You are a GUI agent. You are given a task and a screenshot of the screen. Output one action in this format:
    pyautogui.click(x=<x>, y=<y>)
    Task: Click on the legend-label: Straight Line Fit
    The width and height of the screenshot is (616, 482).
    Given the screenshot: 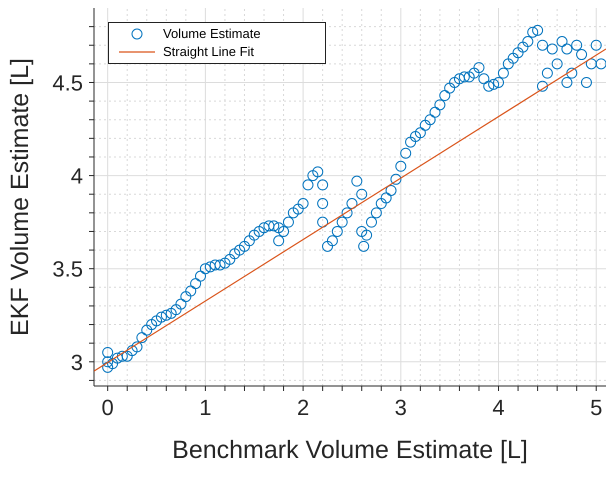 What is the action you would take?
    pyautogui.click(x=208, y=52)
    